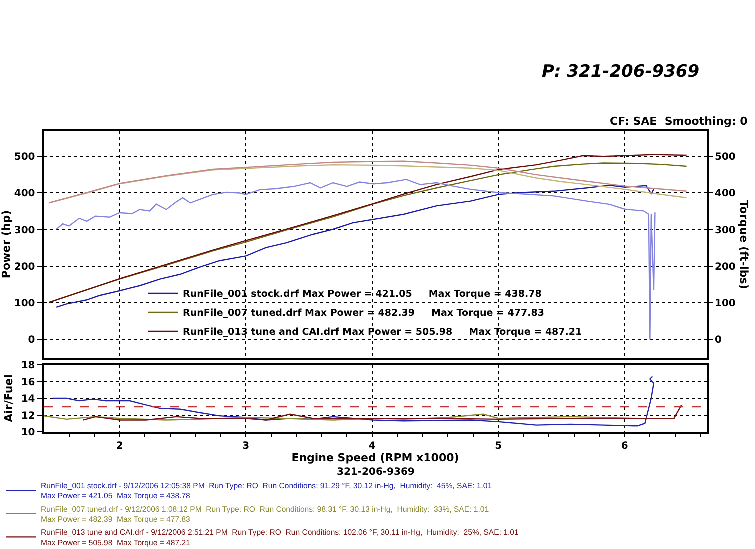 The image size is (755, 549). What do you see at coordinates (6, 244) in the screenshot?
I see `y-axis-title: Power (hp)` at bounding box center [6, 244].